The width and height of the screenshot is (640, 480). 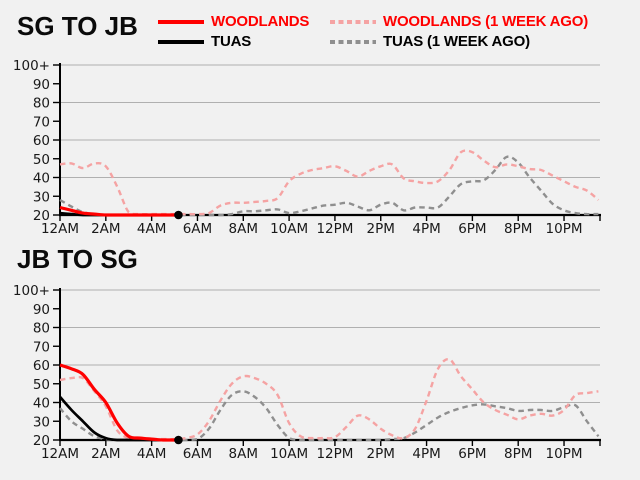 I want to click on chart-title-sg-to-jb: SG TO JB, so click(x=77, y=26).